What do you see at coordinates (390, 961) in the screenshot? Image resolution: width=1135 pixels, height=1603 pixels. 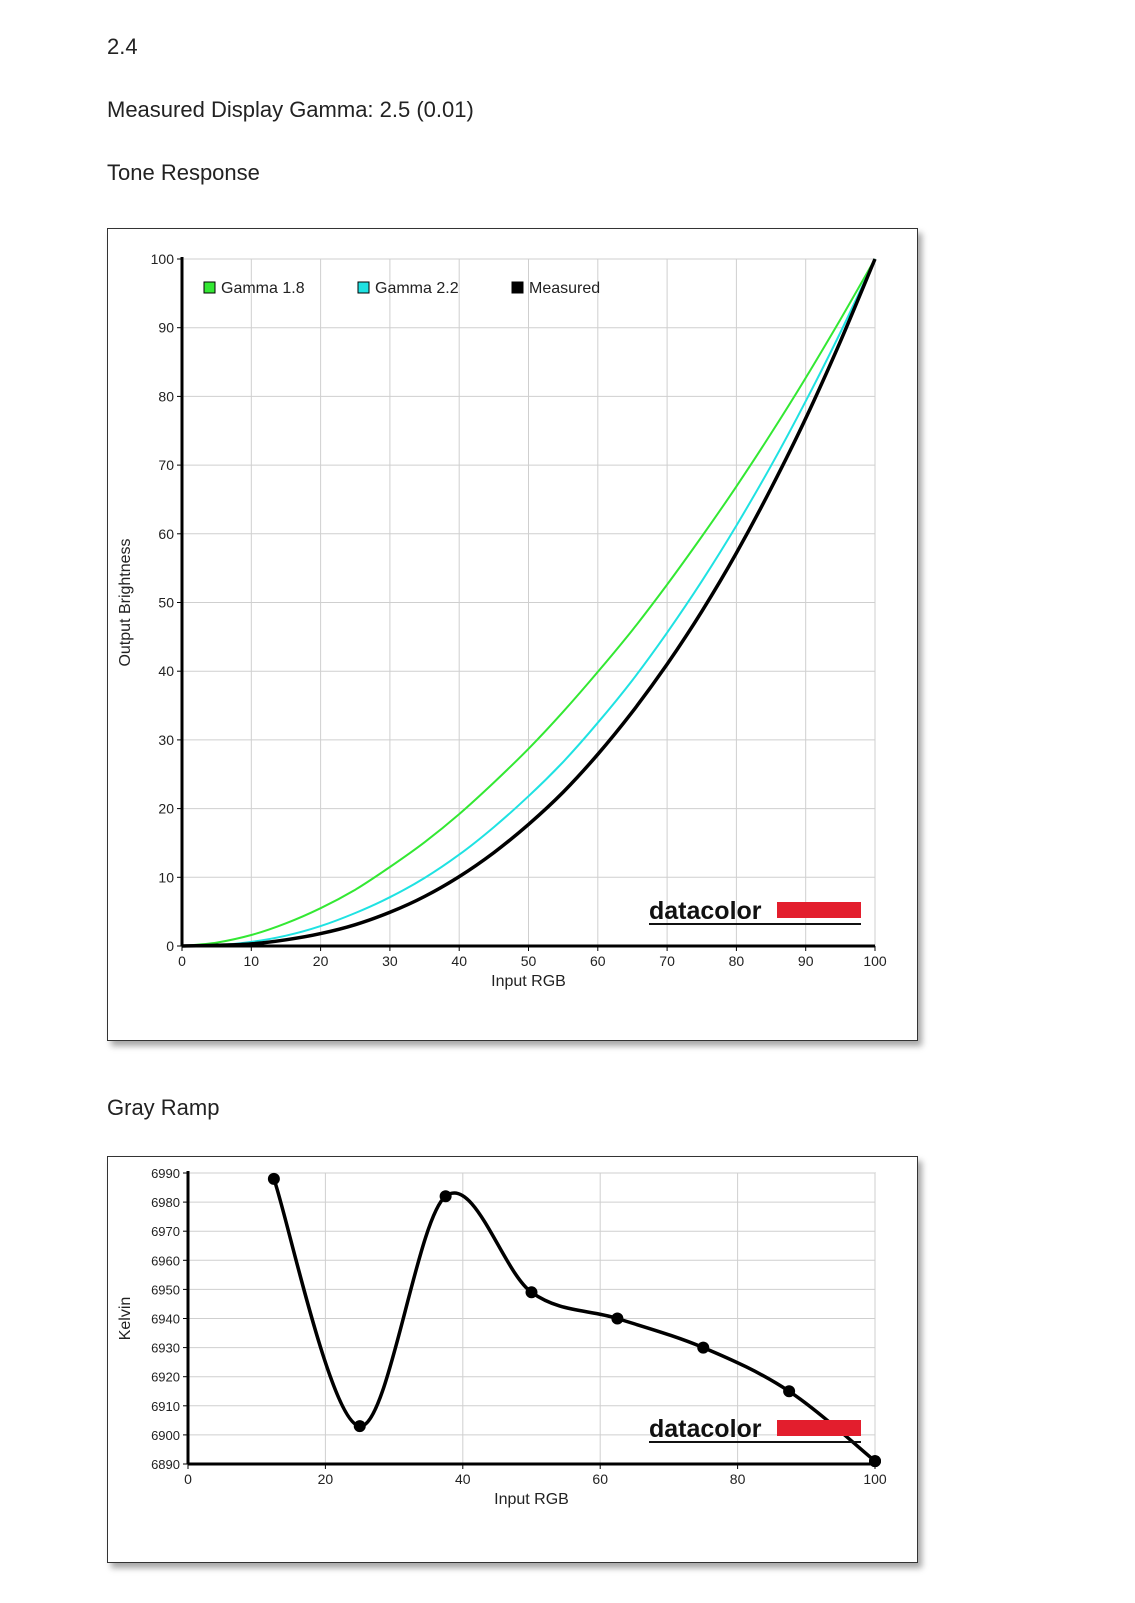 I see `x-tick-label-3: 30` at bounding box center [390, 961].